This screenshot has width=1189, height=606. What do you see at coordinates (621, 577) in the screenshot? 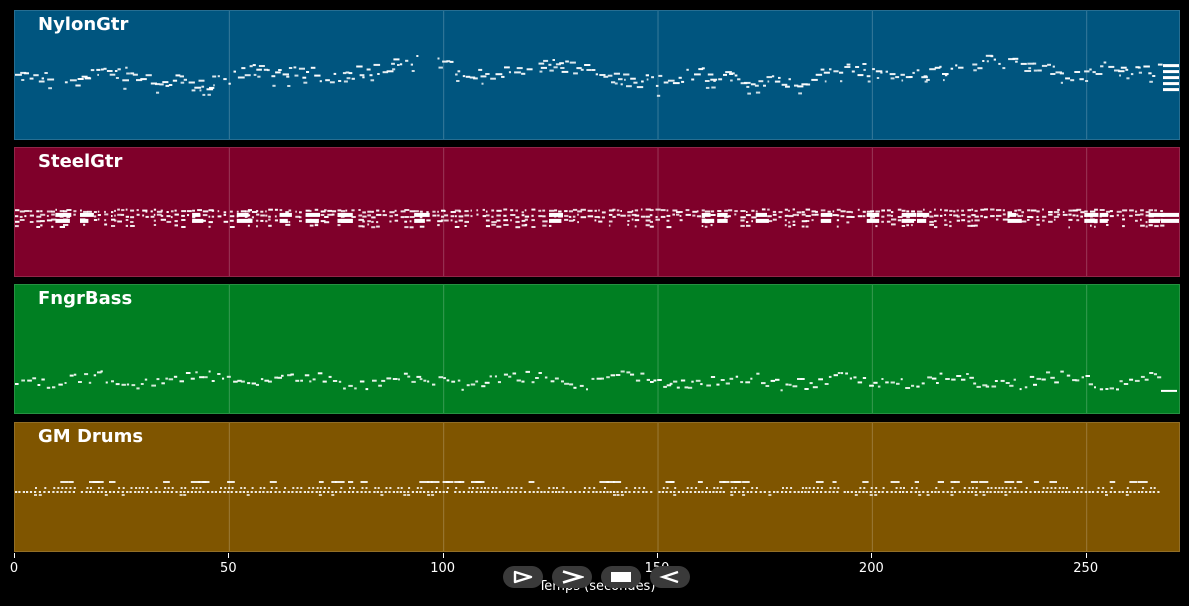
I see `stop-button` at bounding box center [621, 577].